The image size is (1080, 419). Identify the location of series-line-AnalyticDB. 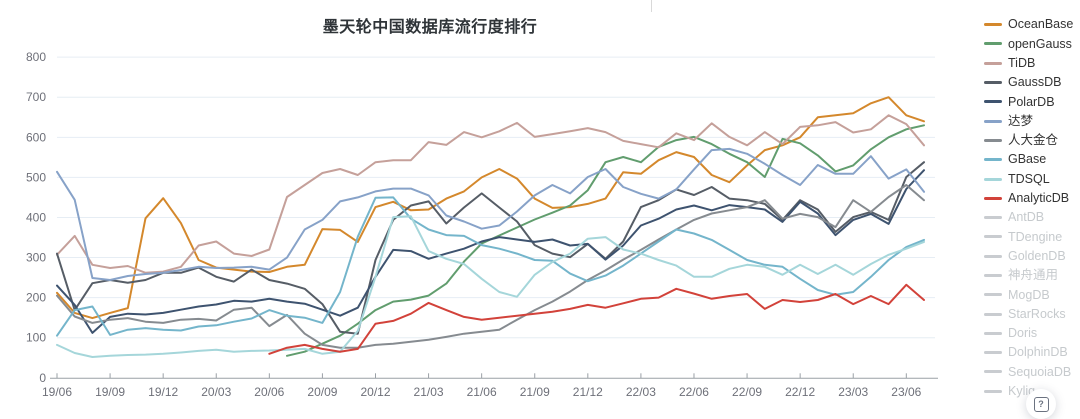
(596, 319).